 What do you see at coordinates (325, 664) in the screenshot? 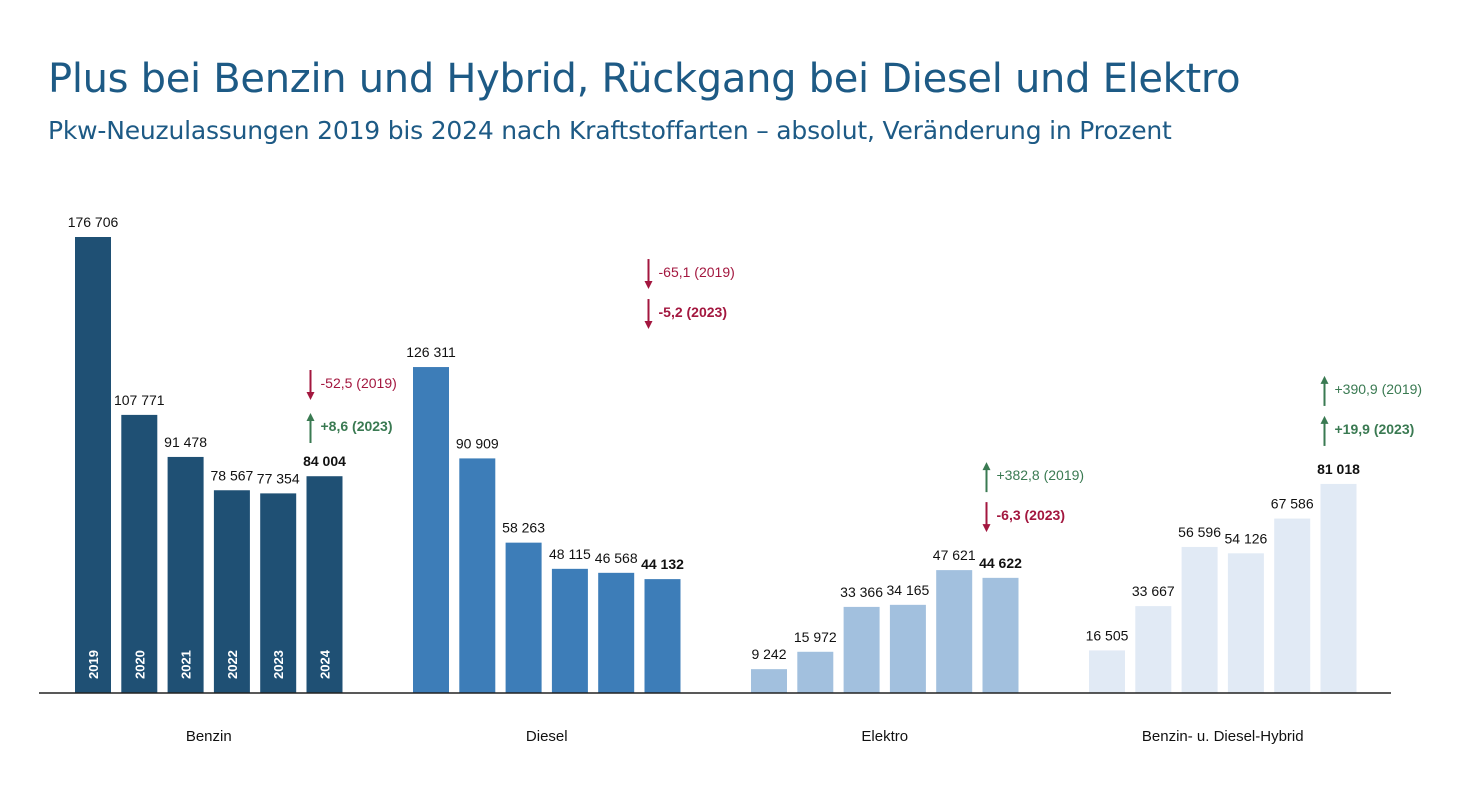
I see `year-tick-label: 2024` at bounding box center [325, 664].